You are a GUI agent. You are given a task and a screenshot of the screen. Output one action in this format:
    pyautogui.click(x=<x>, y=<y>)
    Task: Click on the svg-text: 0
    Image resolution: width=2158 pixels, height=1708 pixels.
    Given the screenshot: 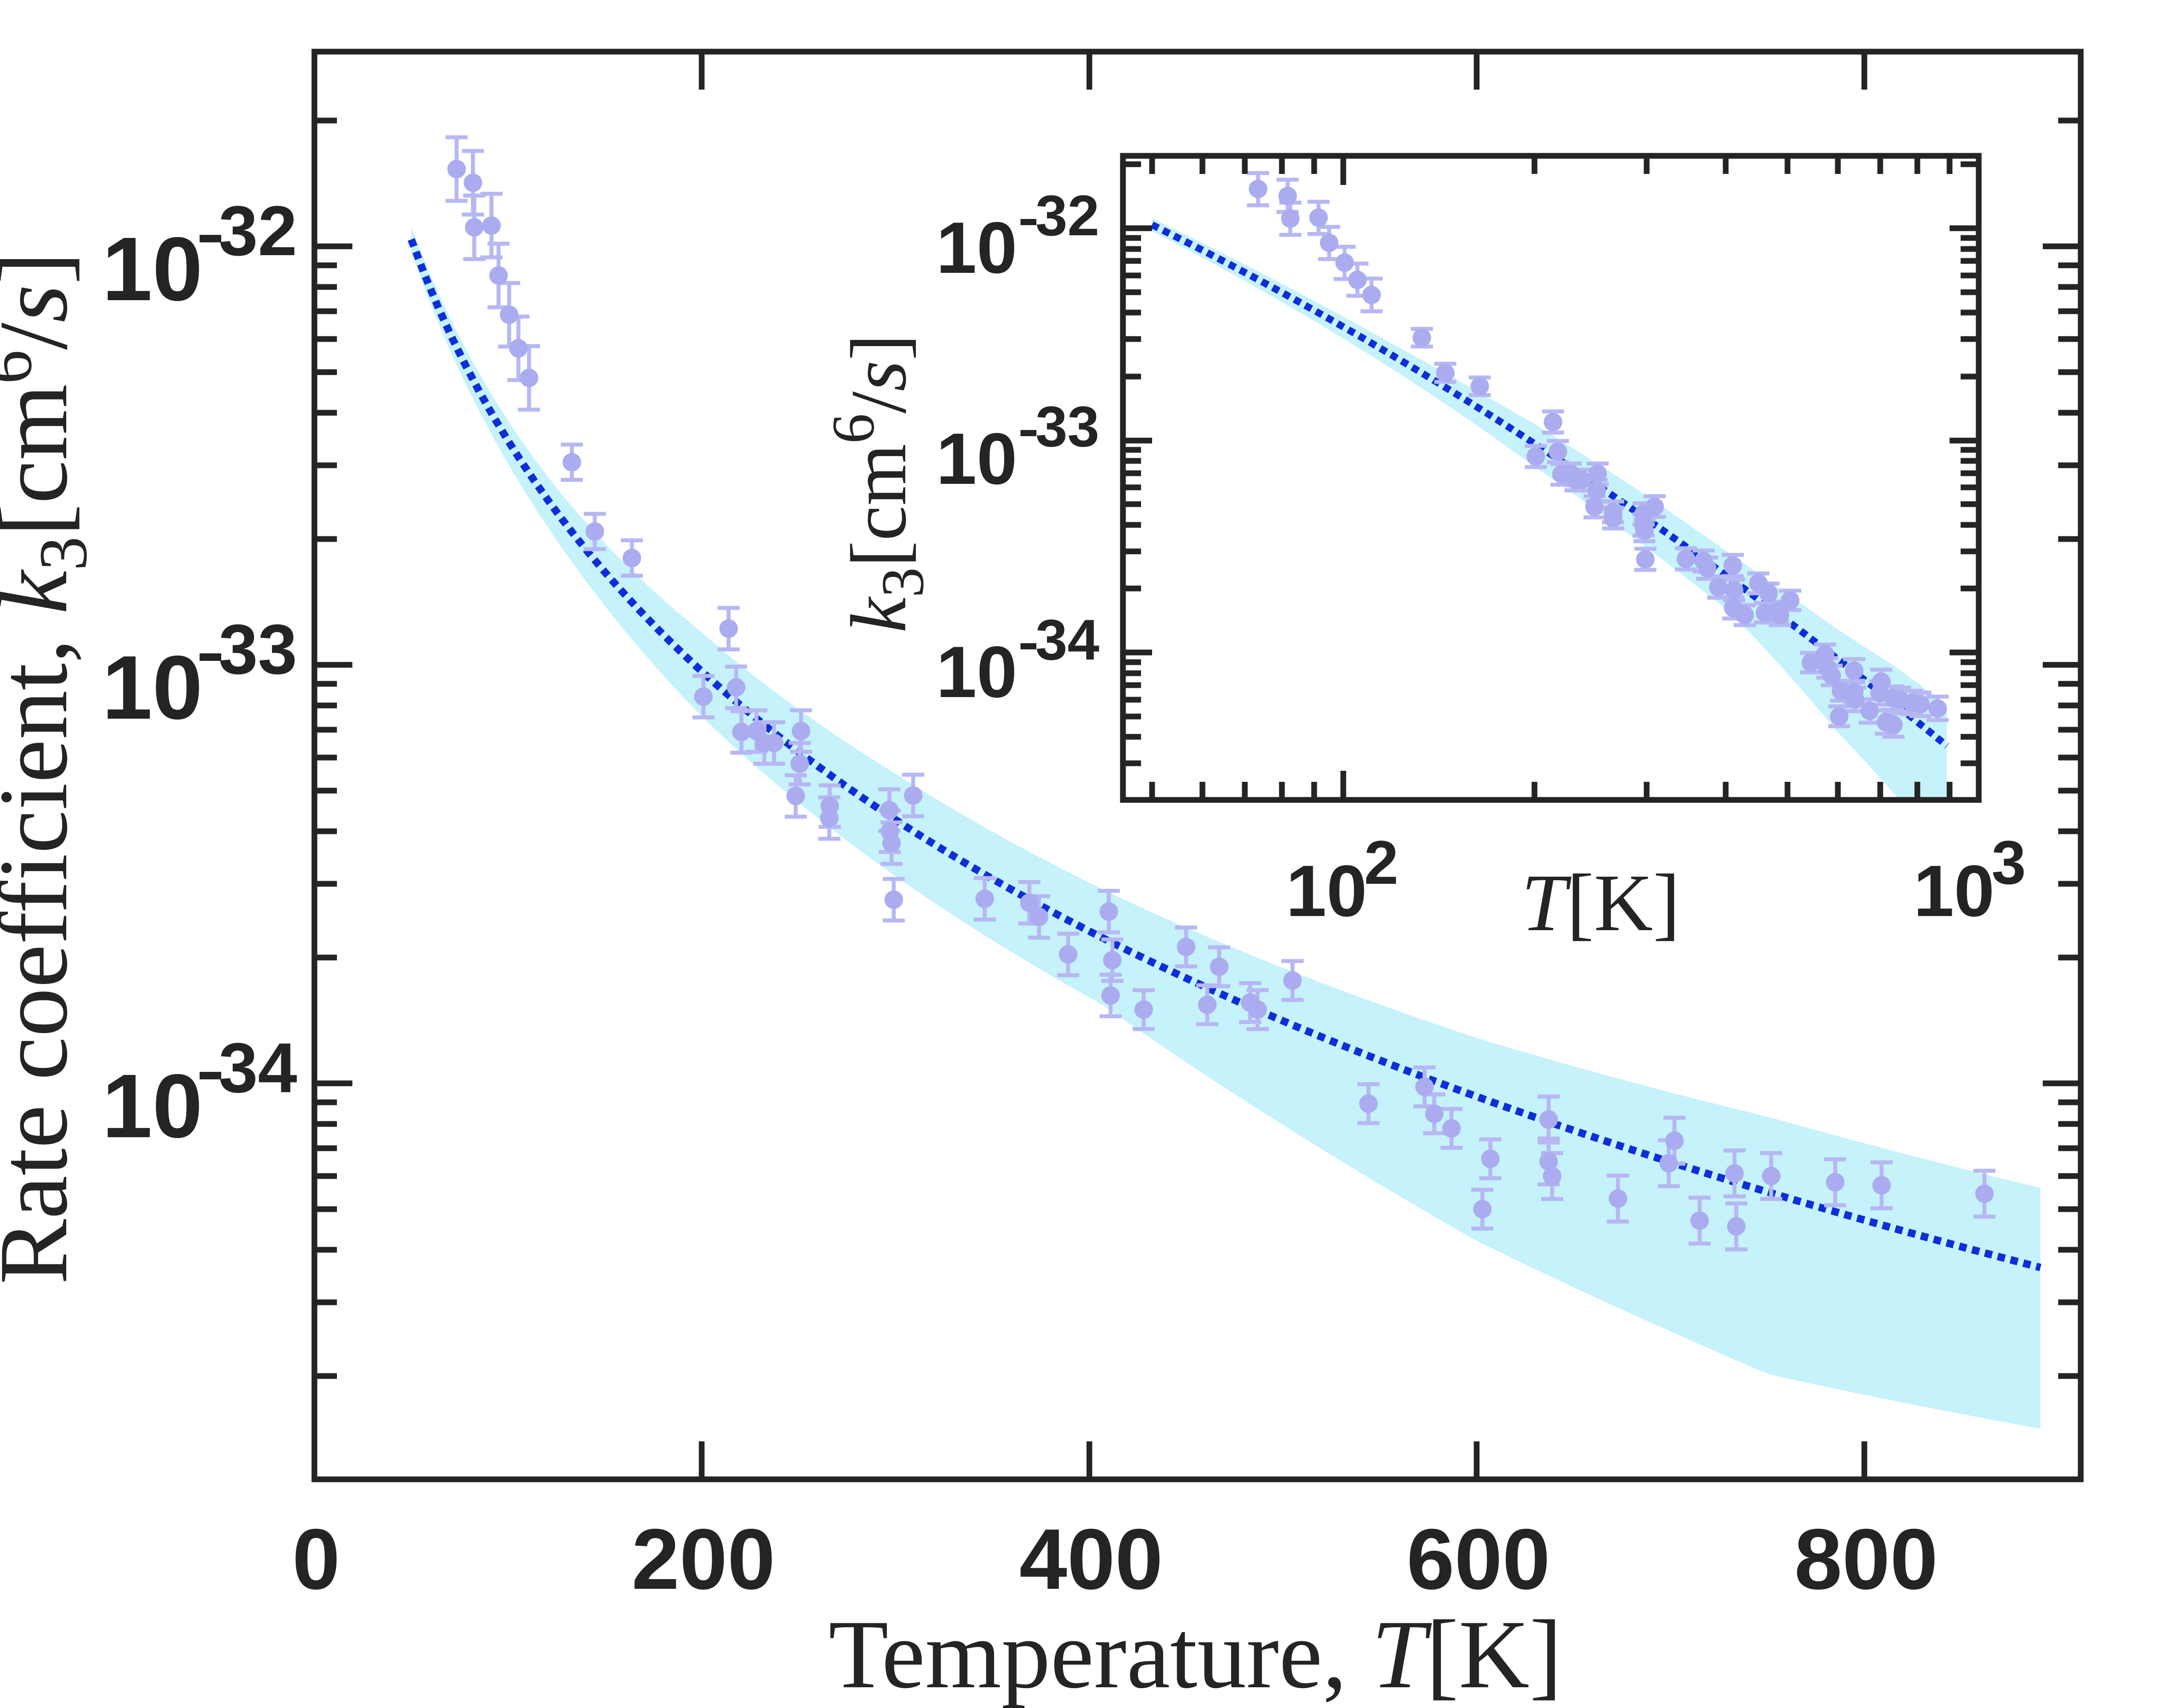 What is the action you would take?
    pyautogui.click(x=316, y=1559)
    